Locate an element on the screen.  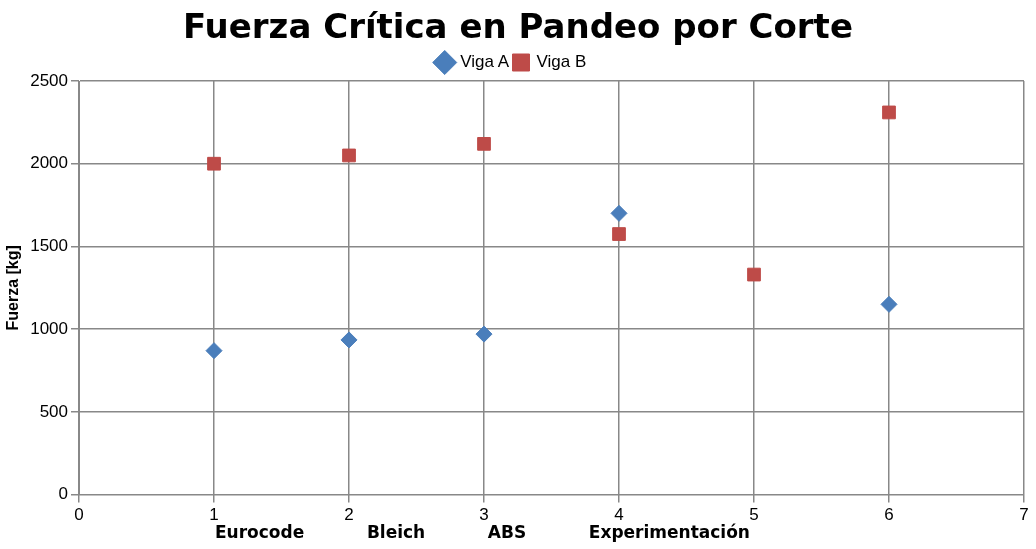
text: ABS is located at coordinates (507, 532).